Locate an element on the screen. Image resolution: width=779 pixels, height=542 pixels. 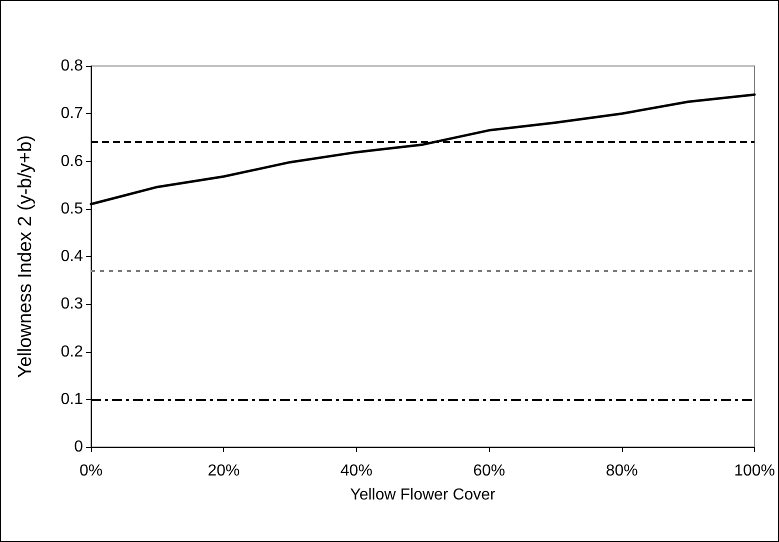
y-tick-label: 0.3 is located at coordinates (72, 304).